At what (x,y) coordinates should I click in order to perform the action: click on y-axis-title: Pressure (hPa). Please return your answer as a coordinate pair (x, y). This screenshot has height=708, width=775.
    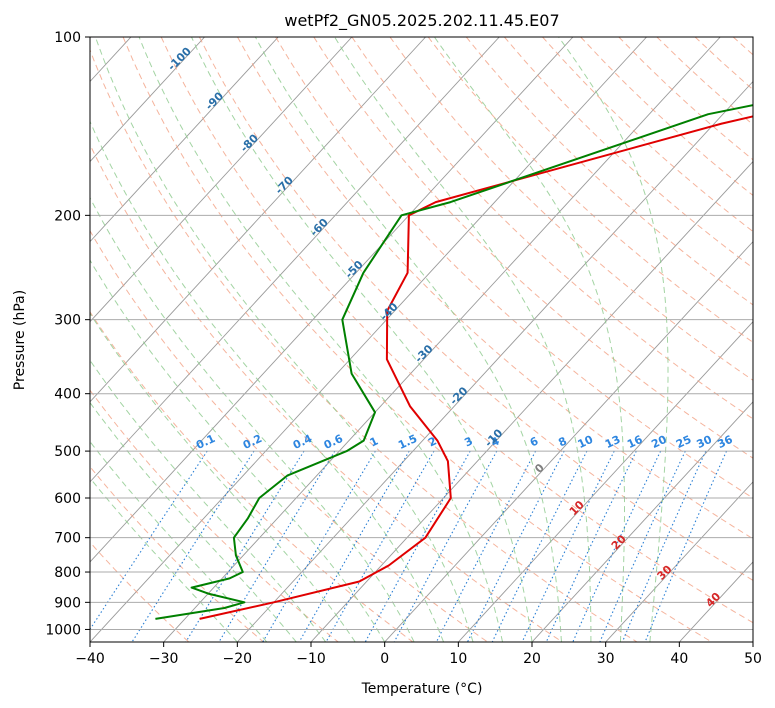
    Looking at the image, I should click on (20, 340).